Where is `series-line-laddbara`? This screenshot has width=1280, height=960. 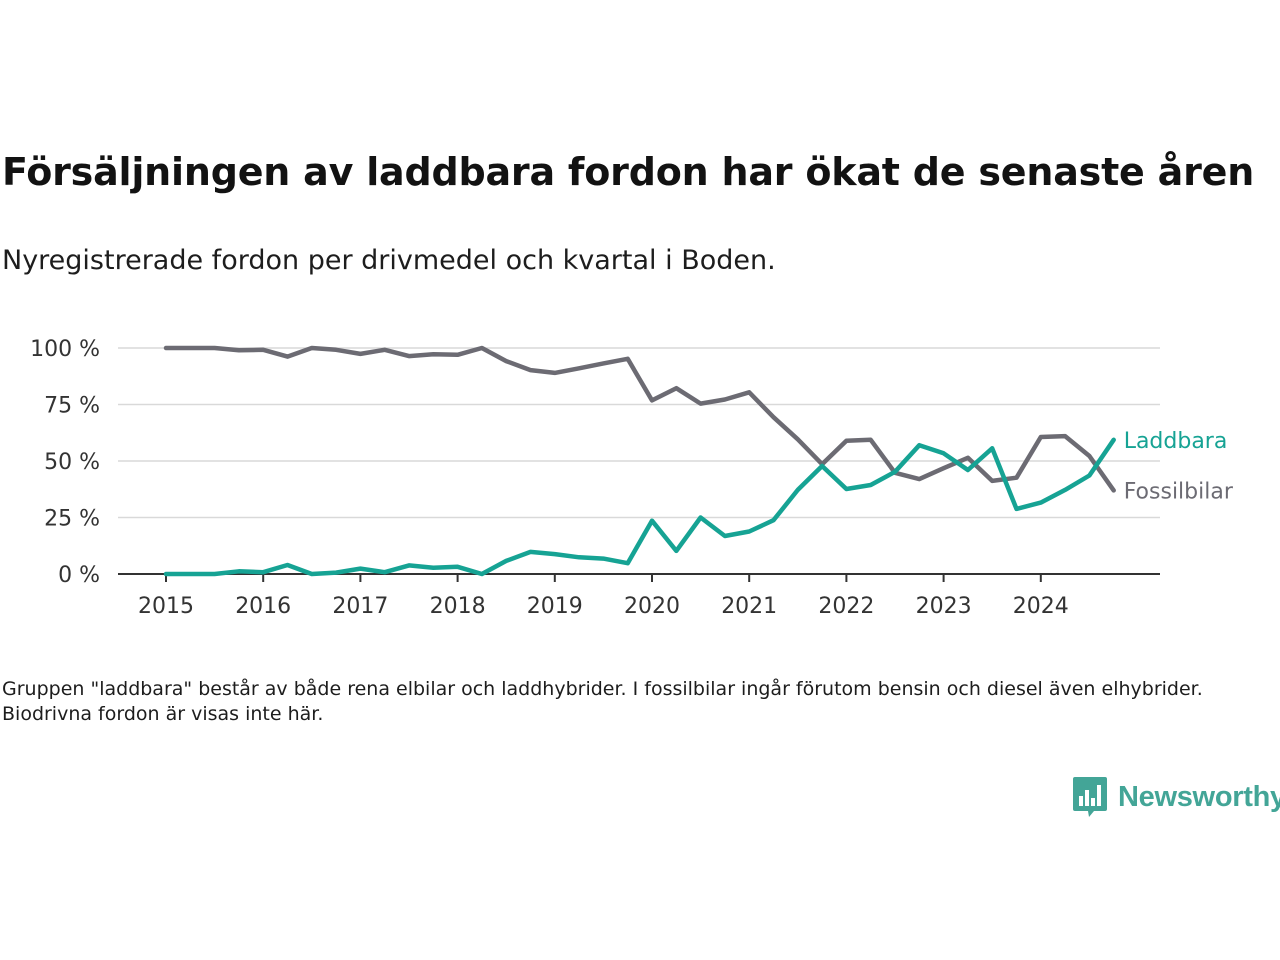 series-line-laddbara is located at coordinates (639, 507).